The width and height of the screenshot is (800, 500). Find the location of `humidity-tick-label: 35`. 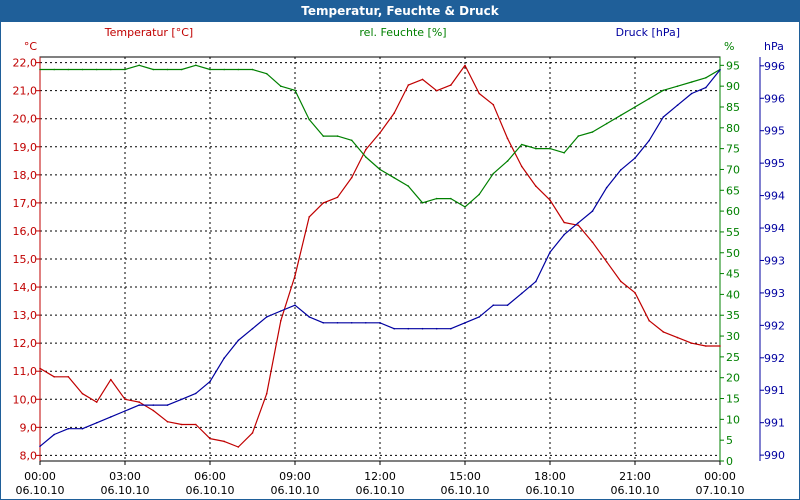

humidity-tick-label: 35 is located at coordinates (733, 315).